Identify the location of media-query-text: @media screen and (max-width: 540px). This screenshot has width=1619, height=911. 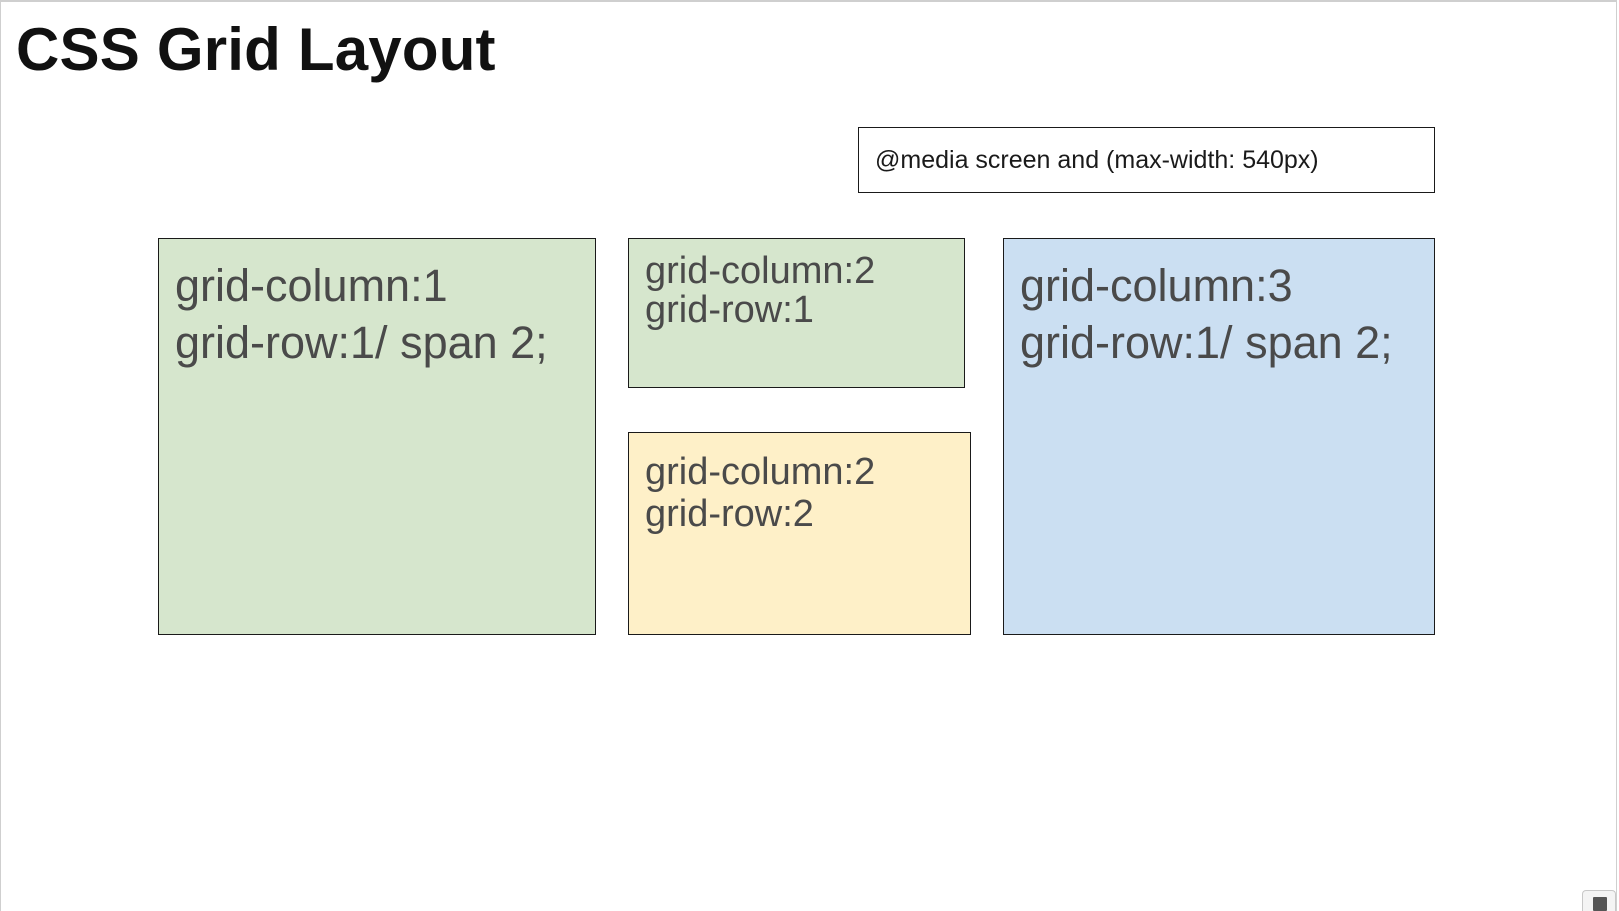
(1097, 159).